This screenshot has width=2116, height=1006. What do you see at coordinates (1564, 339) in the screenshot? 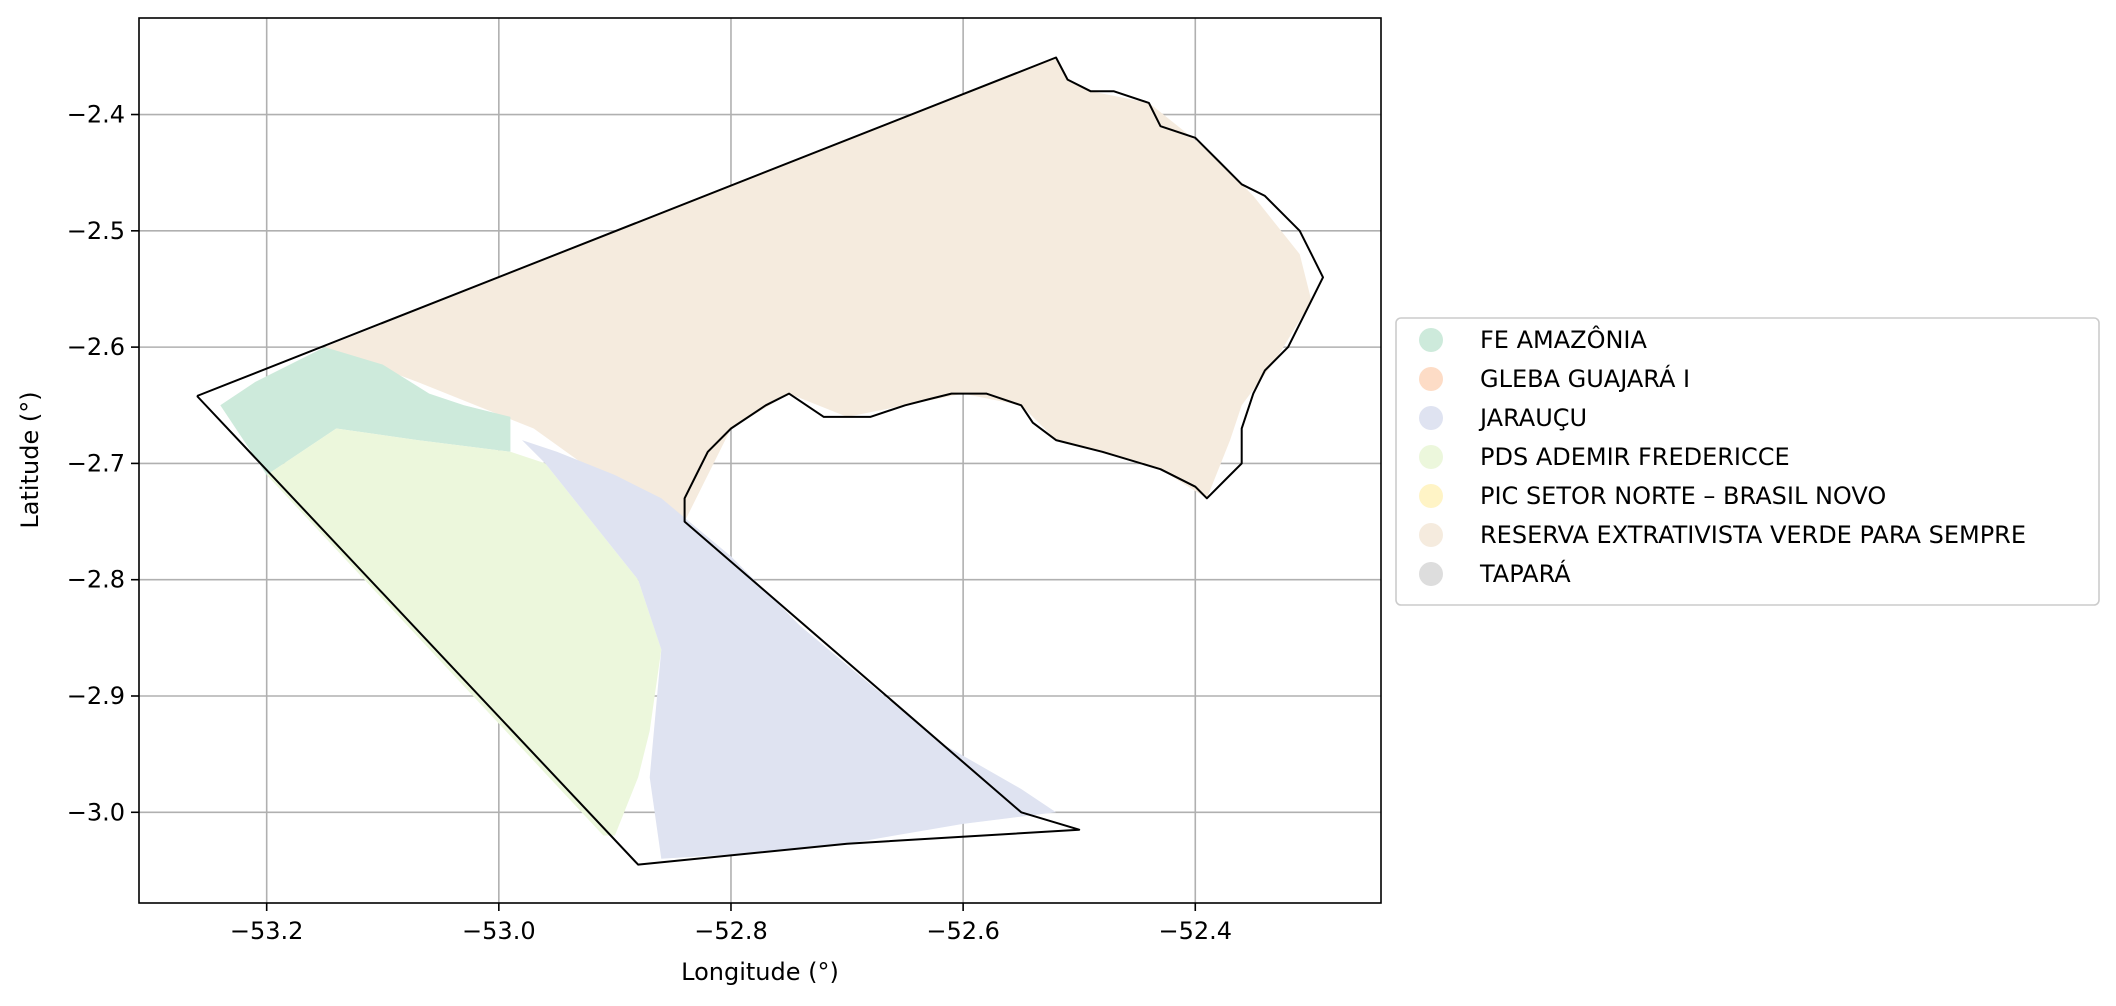
I see `legend-label: FE AMAZÔNIA` at bounding box center [1564, 339].